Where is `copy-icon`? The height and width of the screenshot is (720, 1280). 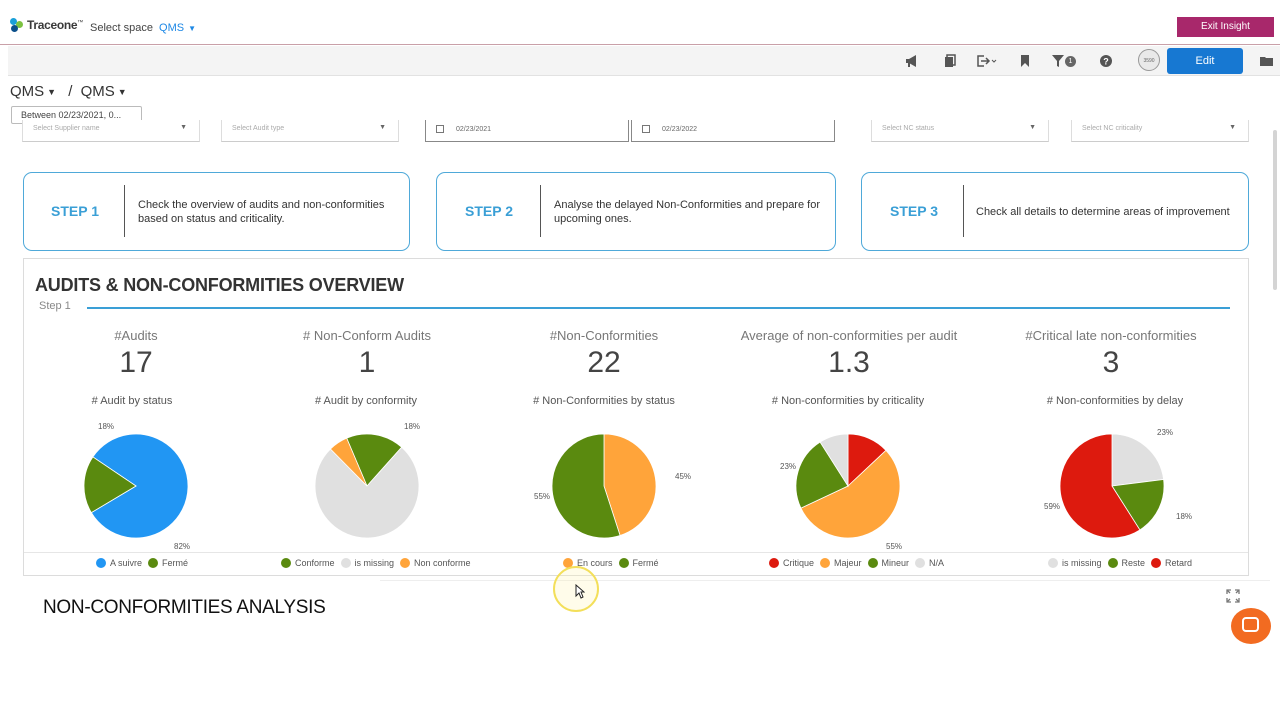
copy-icon is located at coordinates (950, 61).